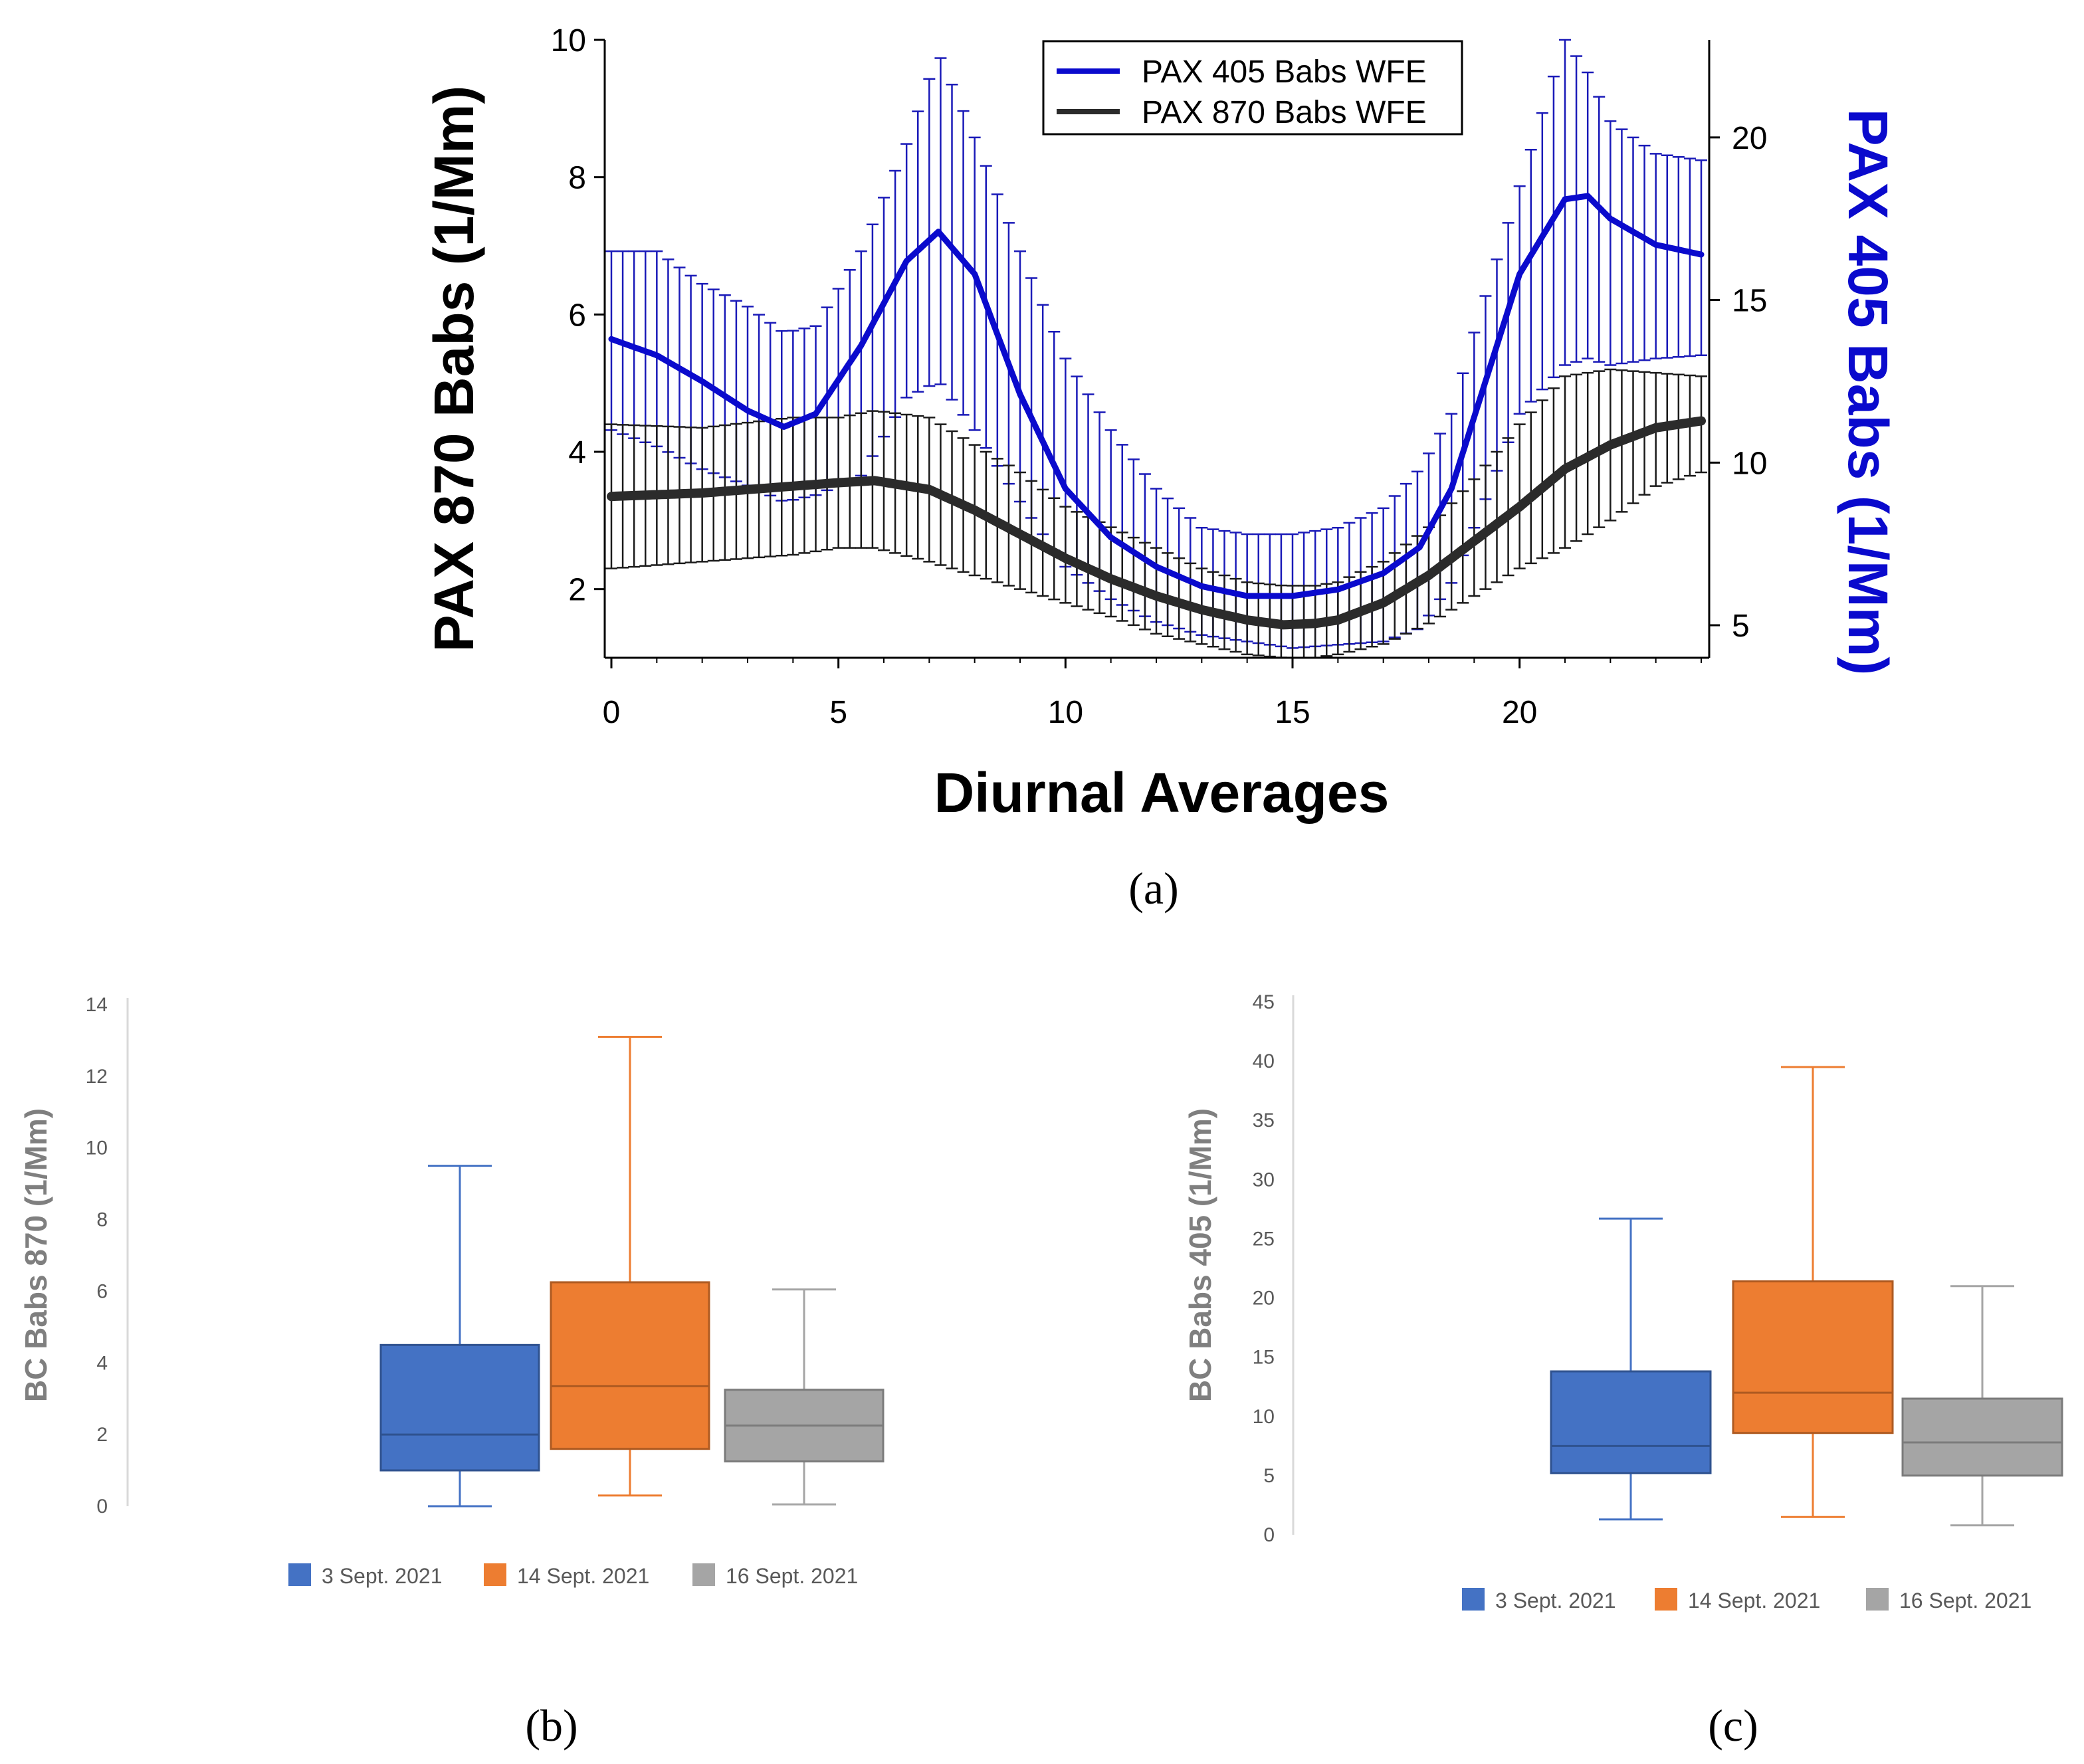 Image resolution: width=2084 pixels, height=1764 pixels. Describe the element at coordinates (577, 178) in the screenshot. I see `a-y-tick-label-left: 8` at that location.